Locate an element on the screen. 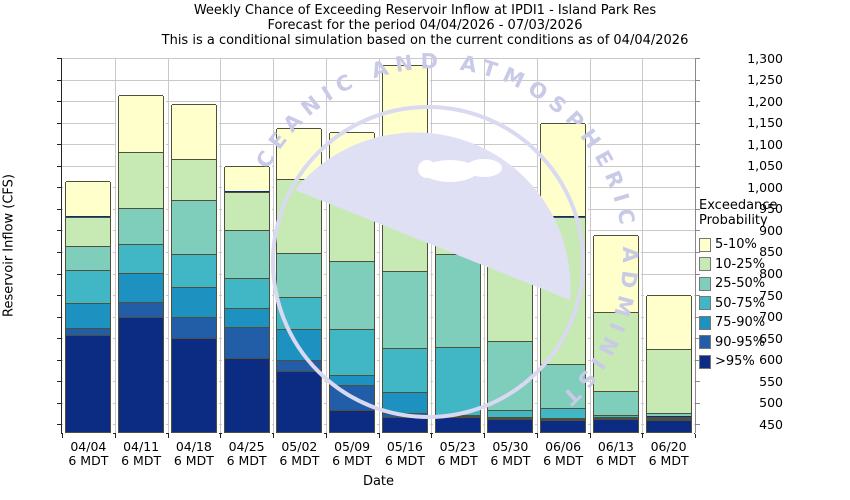  legend-item: 10-25% is located at coordinates (774, 265).